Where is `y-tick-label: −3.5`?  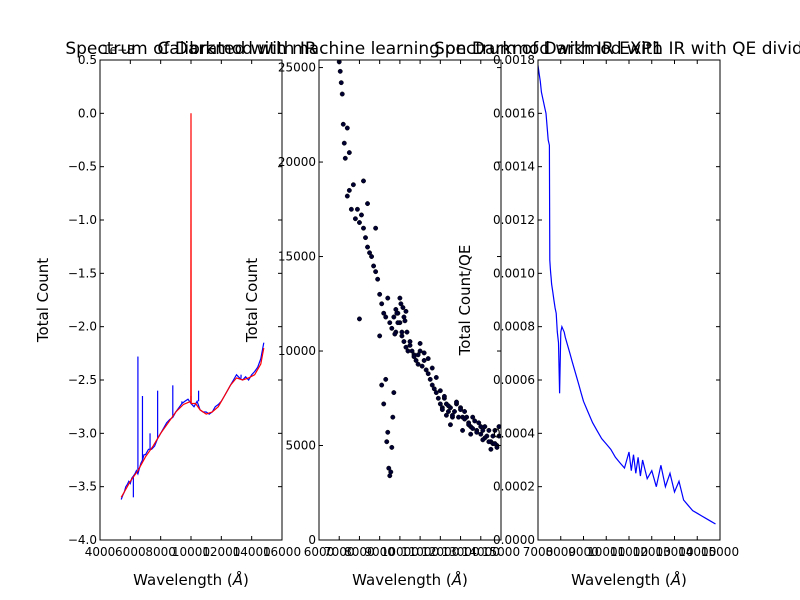 y-tick-label: −3.5 is located at coordinates (82, 487).